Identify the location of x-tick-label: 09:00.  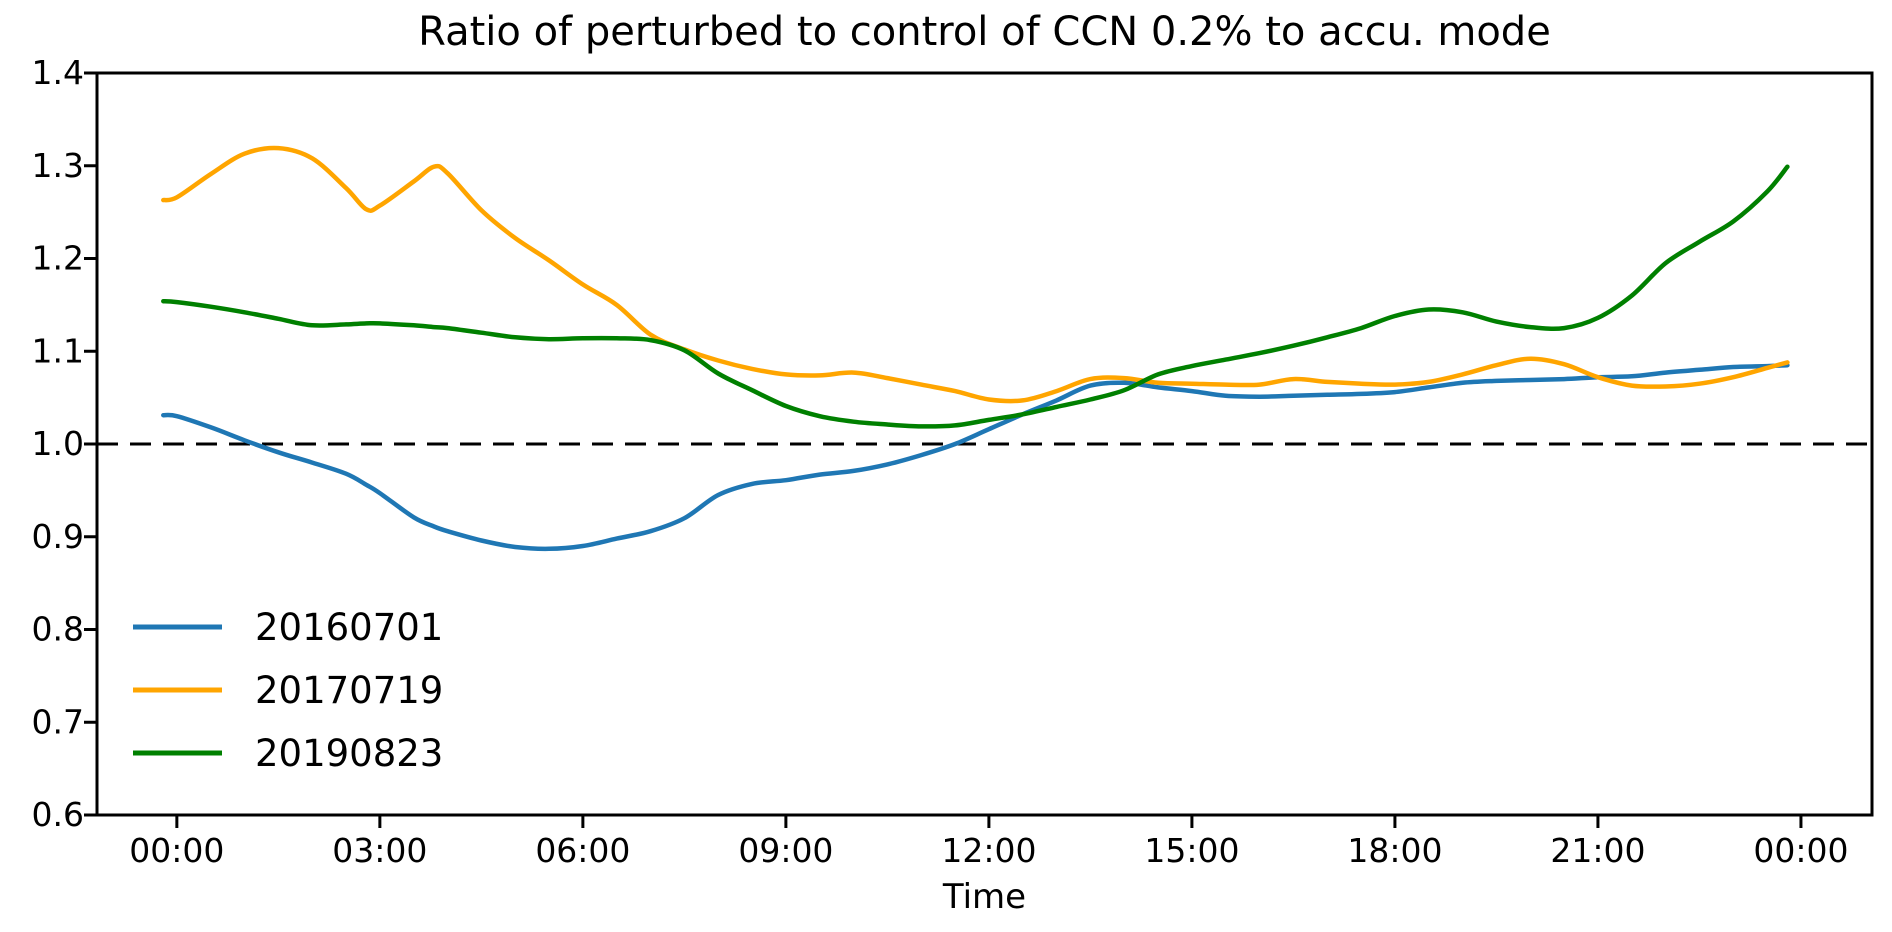
(785, 850).